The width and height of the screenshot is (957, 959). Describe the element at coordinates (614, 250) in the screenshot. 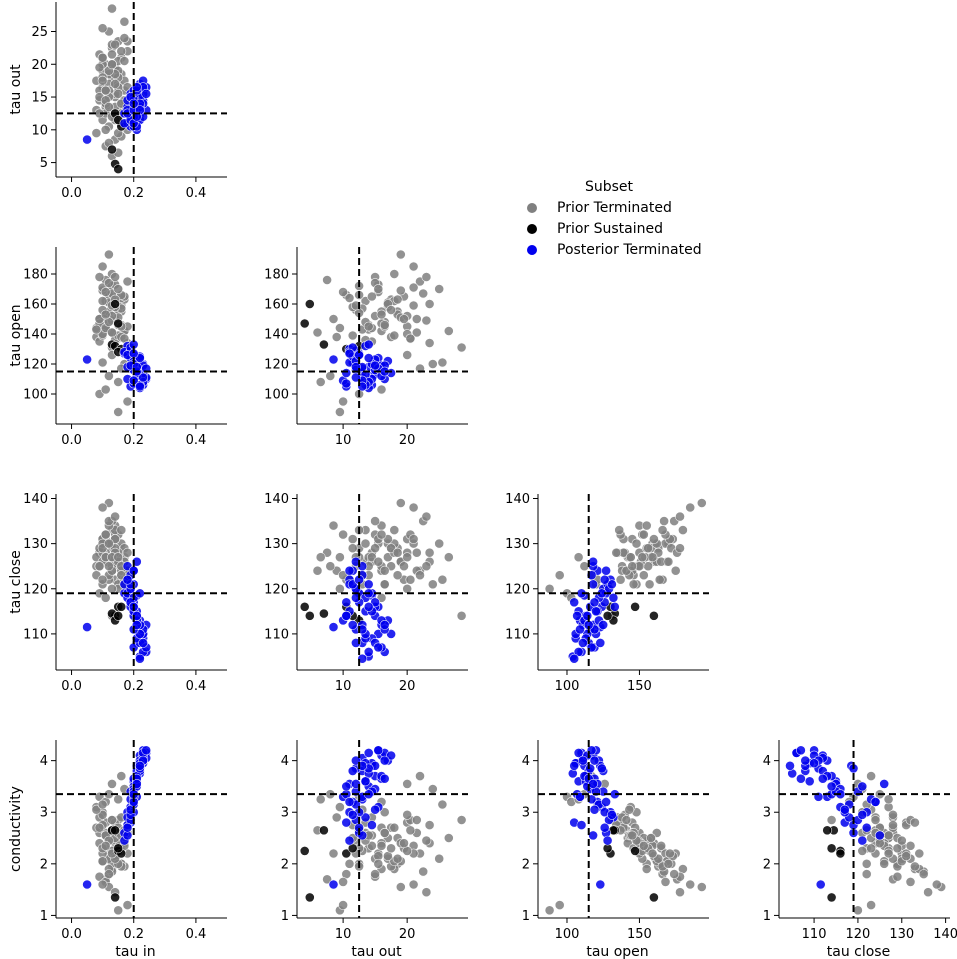

I see `legend-entry-posterior-terminated: Posterior Terminated` at that location.